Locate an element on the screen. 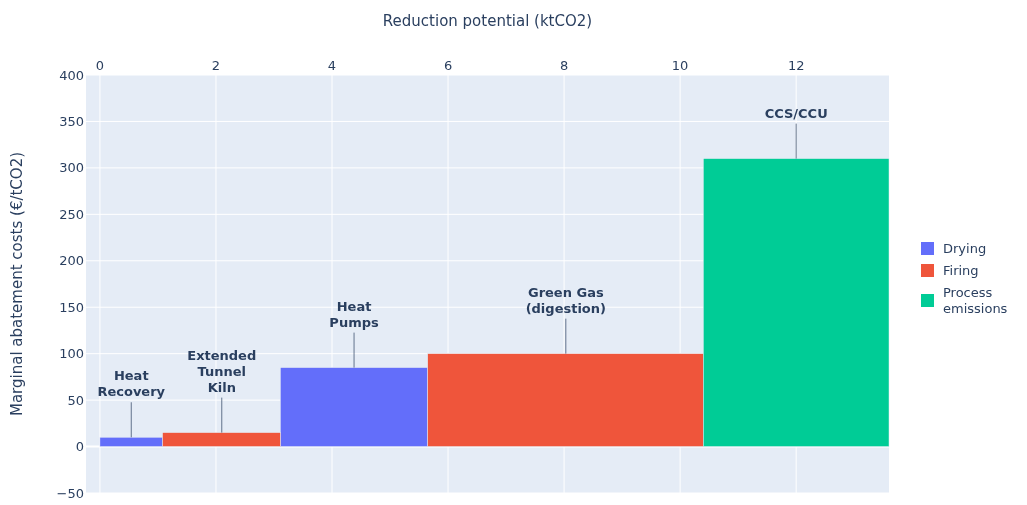  annotation: Heat Pumps is located at coordinates (354, 314).